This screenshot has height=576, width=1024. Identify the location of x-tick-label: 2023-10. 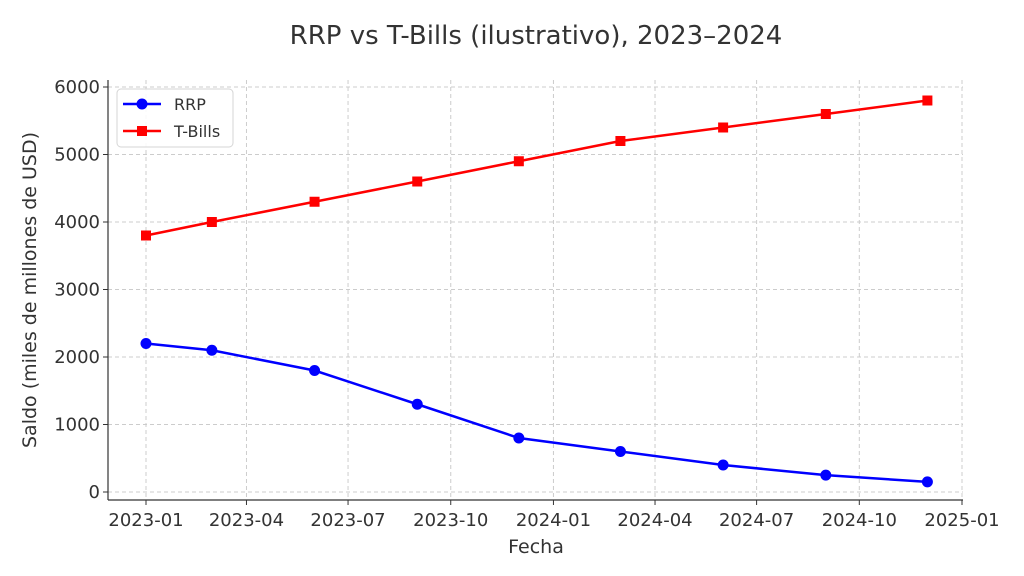
(450, 520).